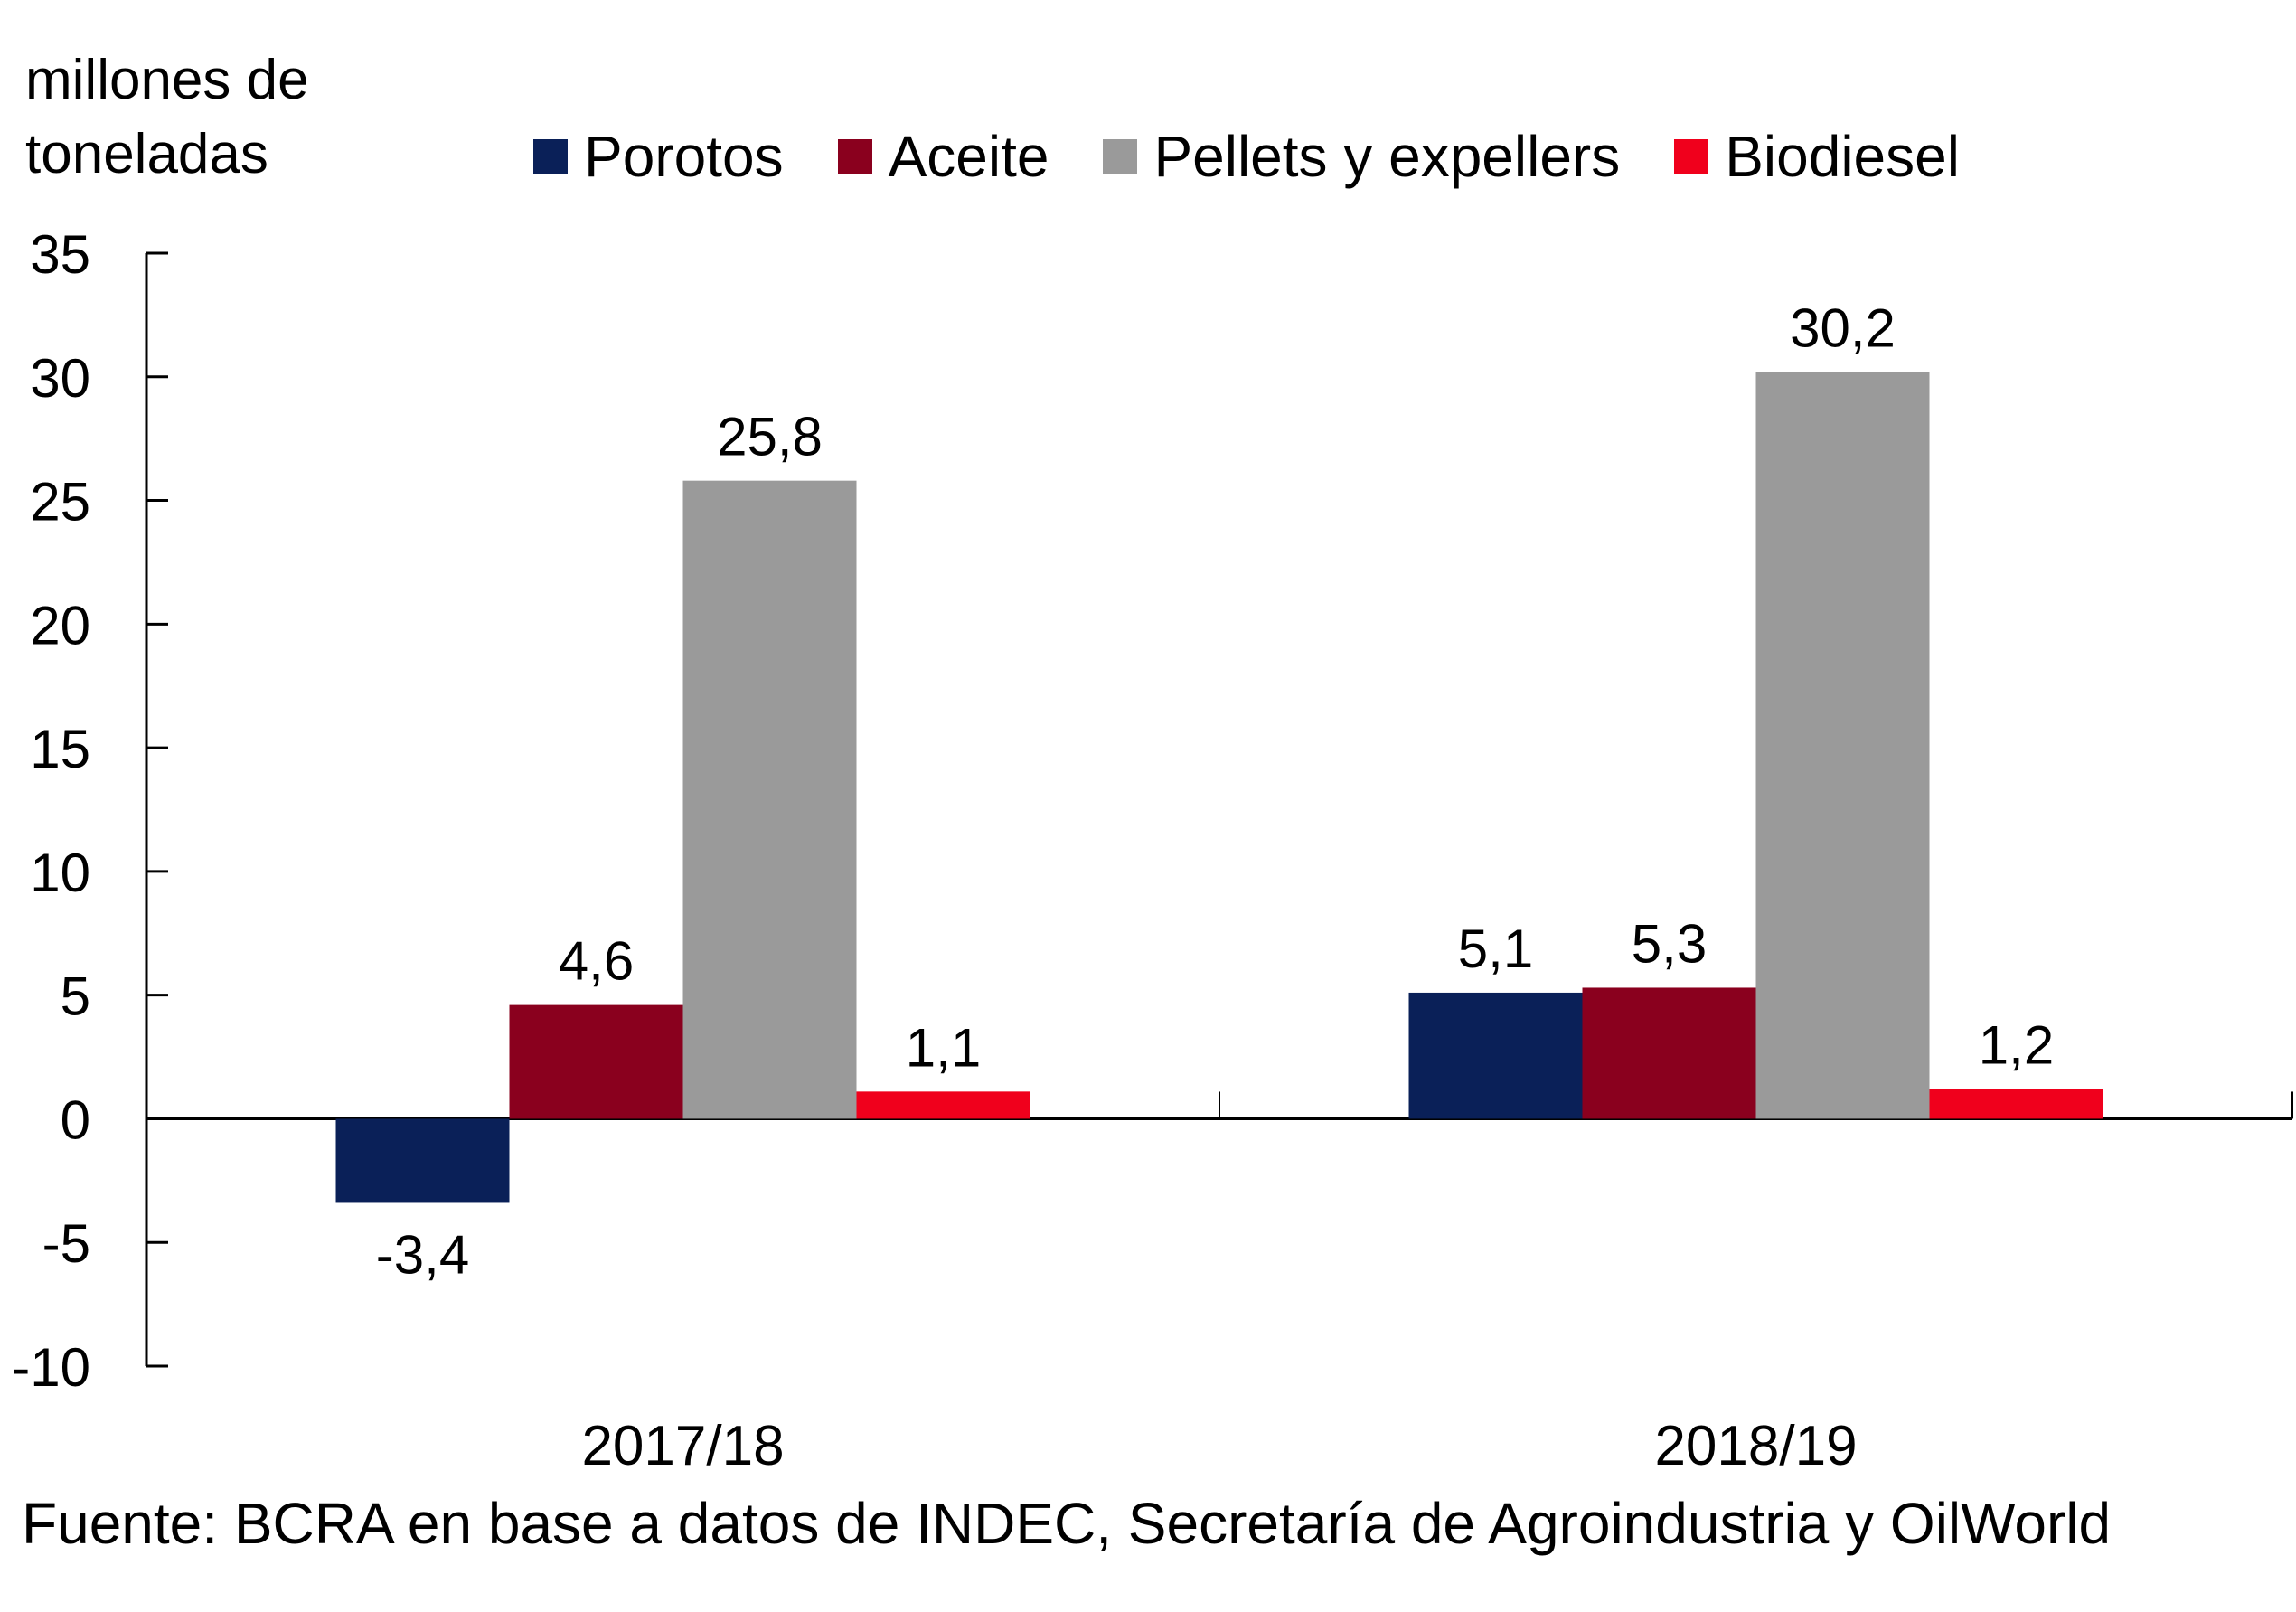 The image size is (2296, 1612). Describe the element at coordinates (968, 156) in the screenshot. I see `legend-label-aceite: Aceite` at that location.